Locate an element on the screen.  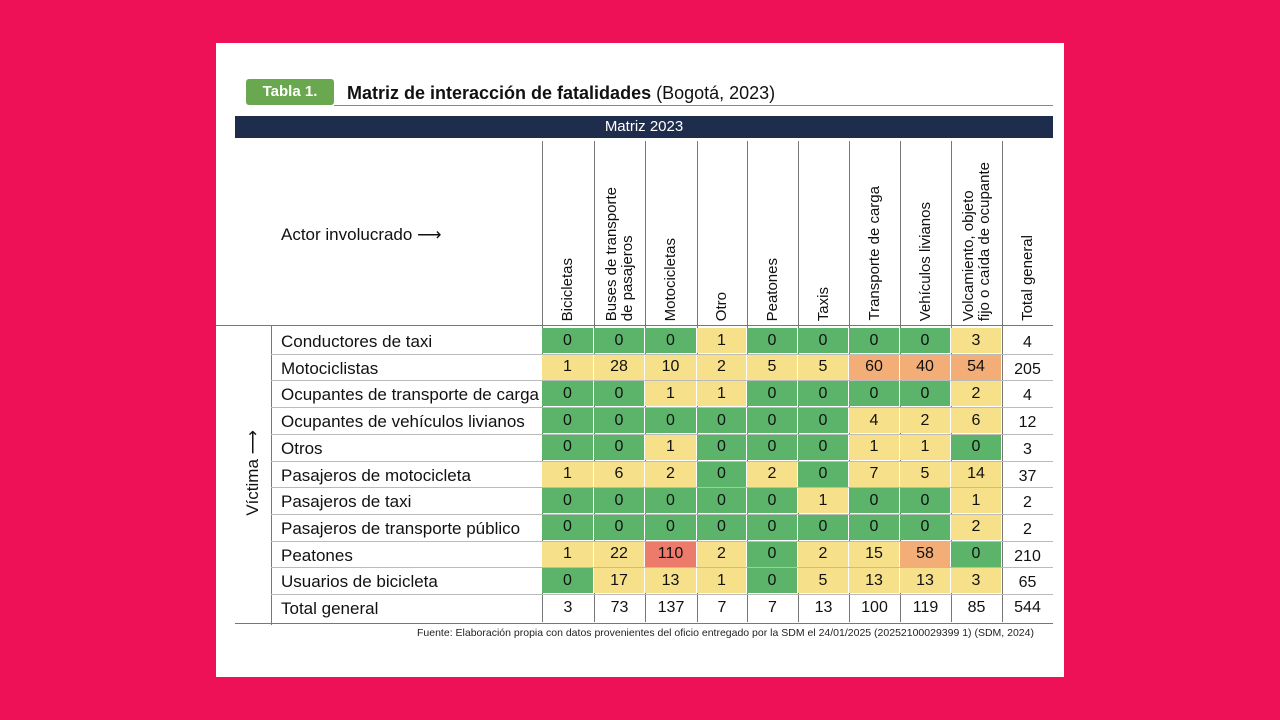
column-header-label: Transporte de carga is located at coordinates (874, 253).